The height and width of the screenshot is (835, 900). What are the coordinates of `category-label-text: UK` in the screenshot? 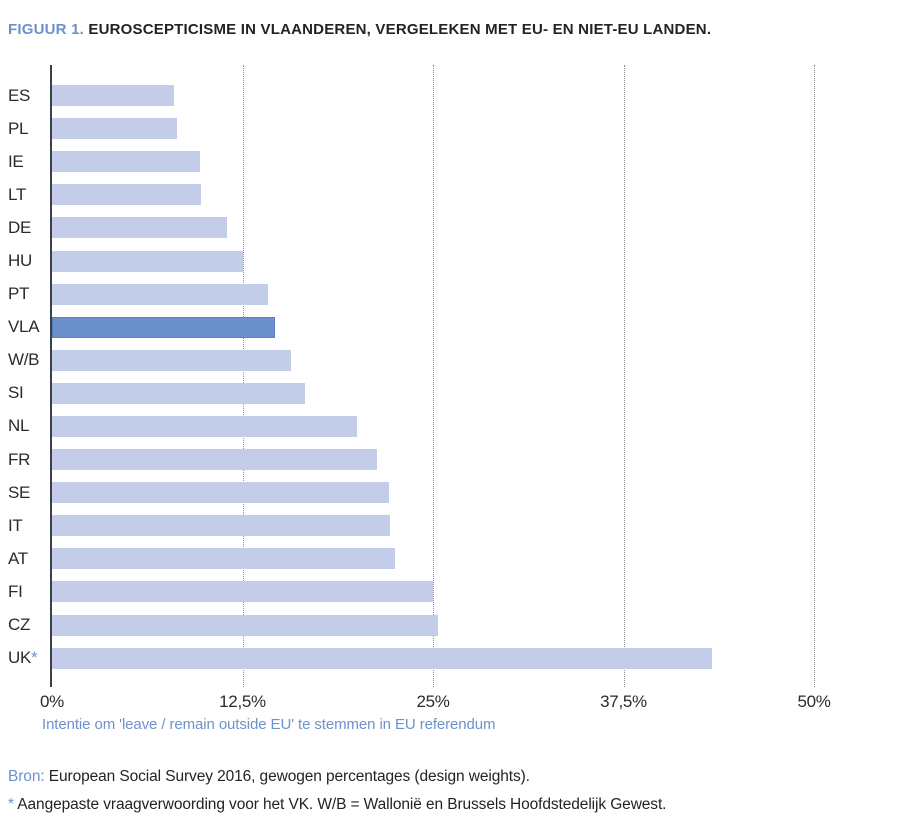 It's located at (20, 658).